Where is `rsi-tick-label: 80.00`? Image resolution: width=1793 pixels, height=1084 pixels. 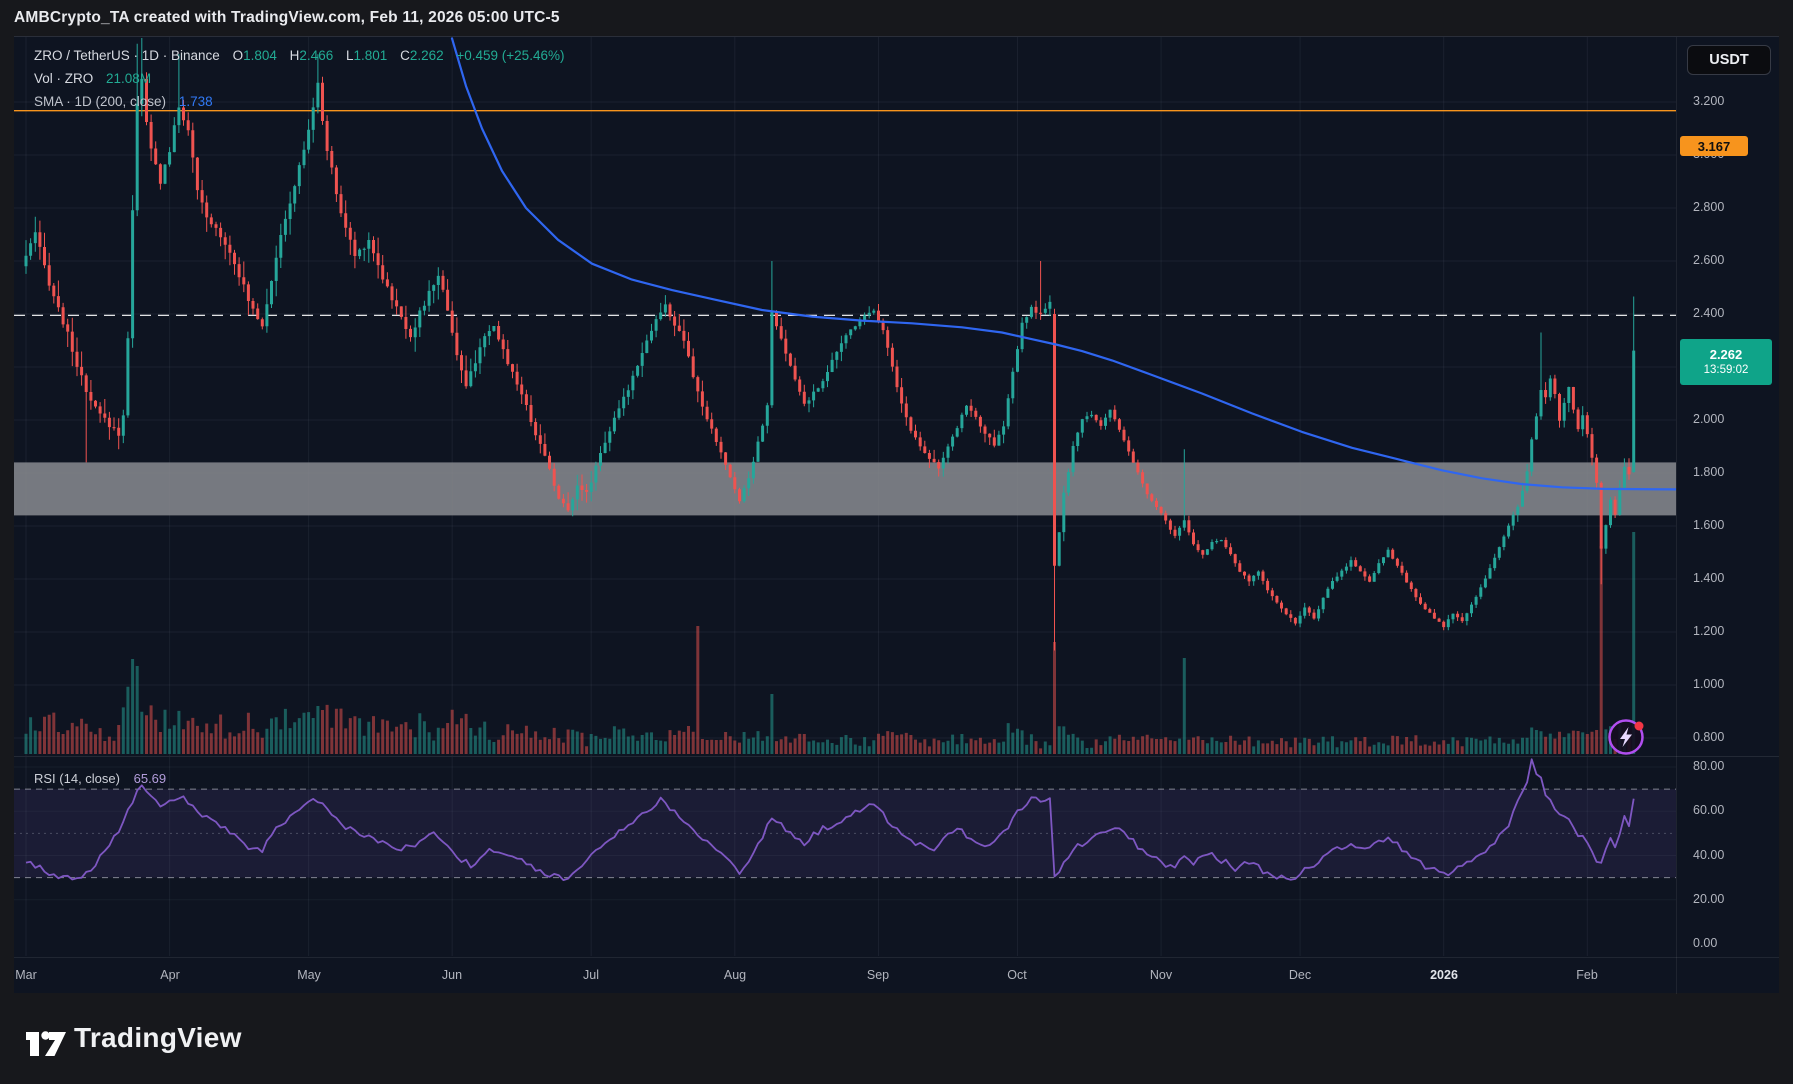 rsi-tick-label: 80.00 is located at coordinates (1709, 766).